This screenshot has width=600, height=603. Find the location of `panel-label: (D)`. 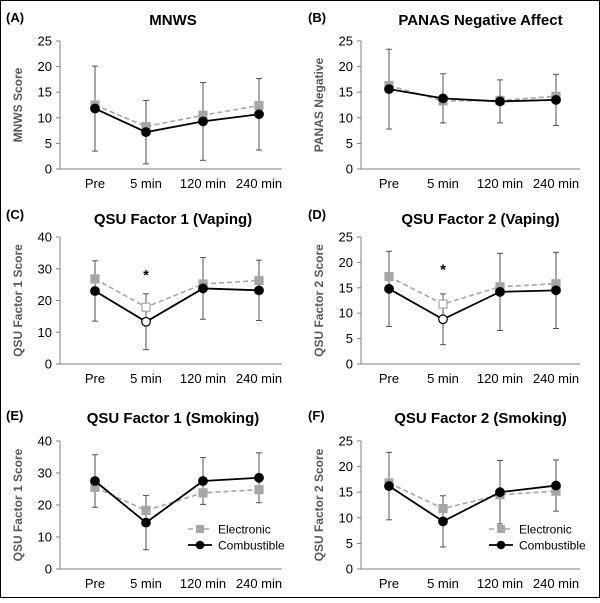

panel-label: (D) is located at coordinates (317, 214).